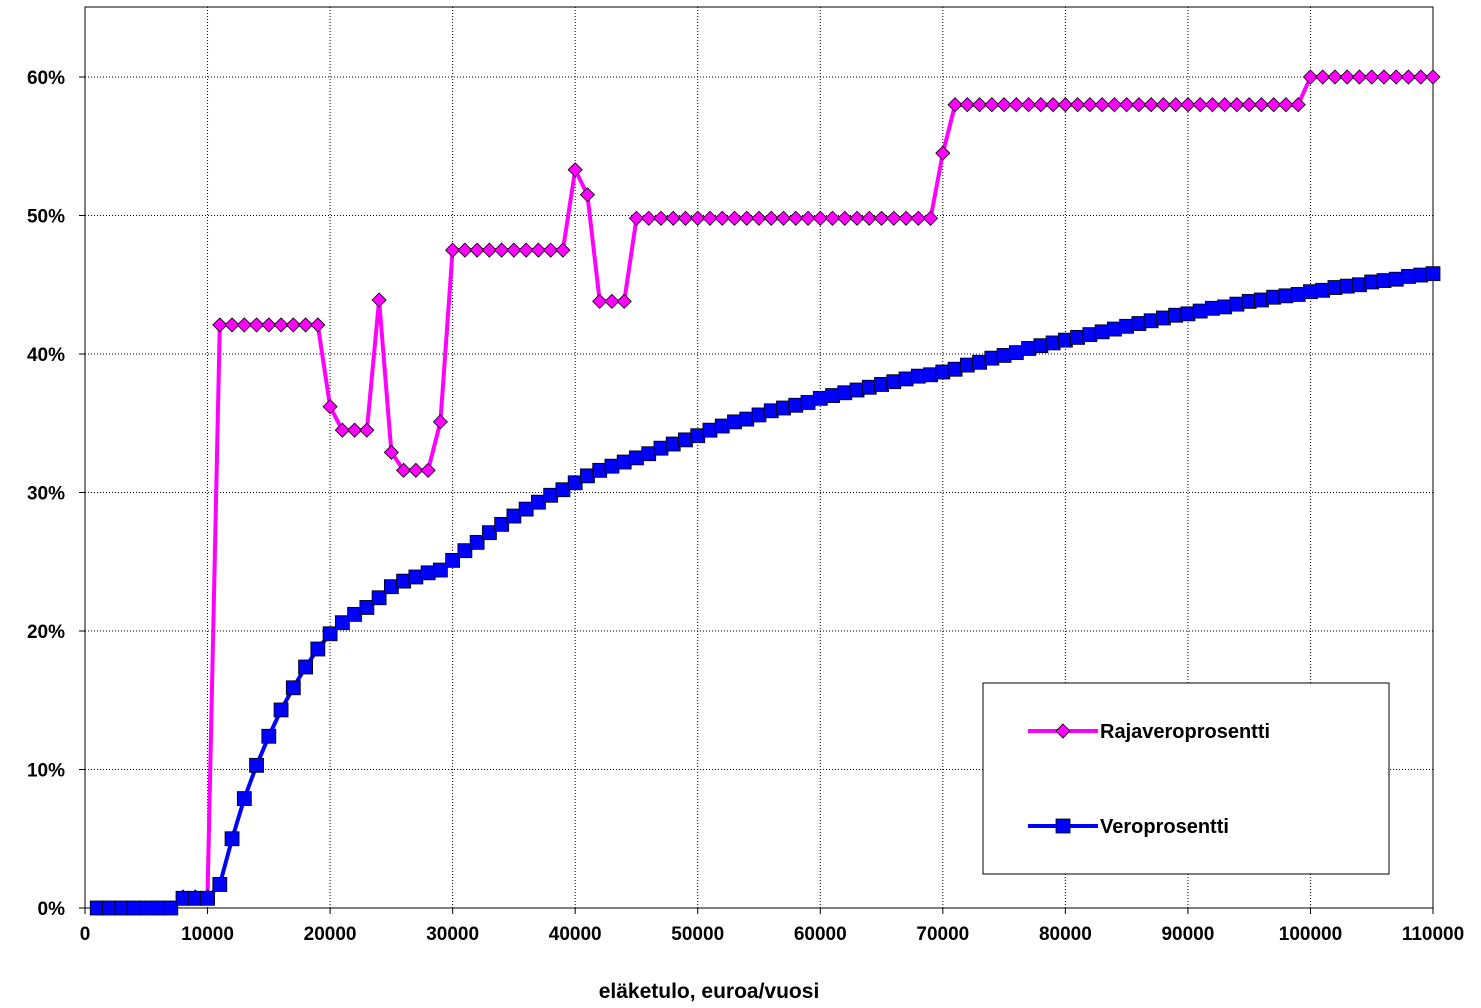 This screenshot has height=1008, width=1481. I want to click on x-tick-label: 20000, so click(330, 934).